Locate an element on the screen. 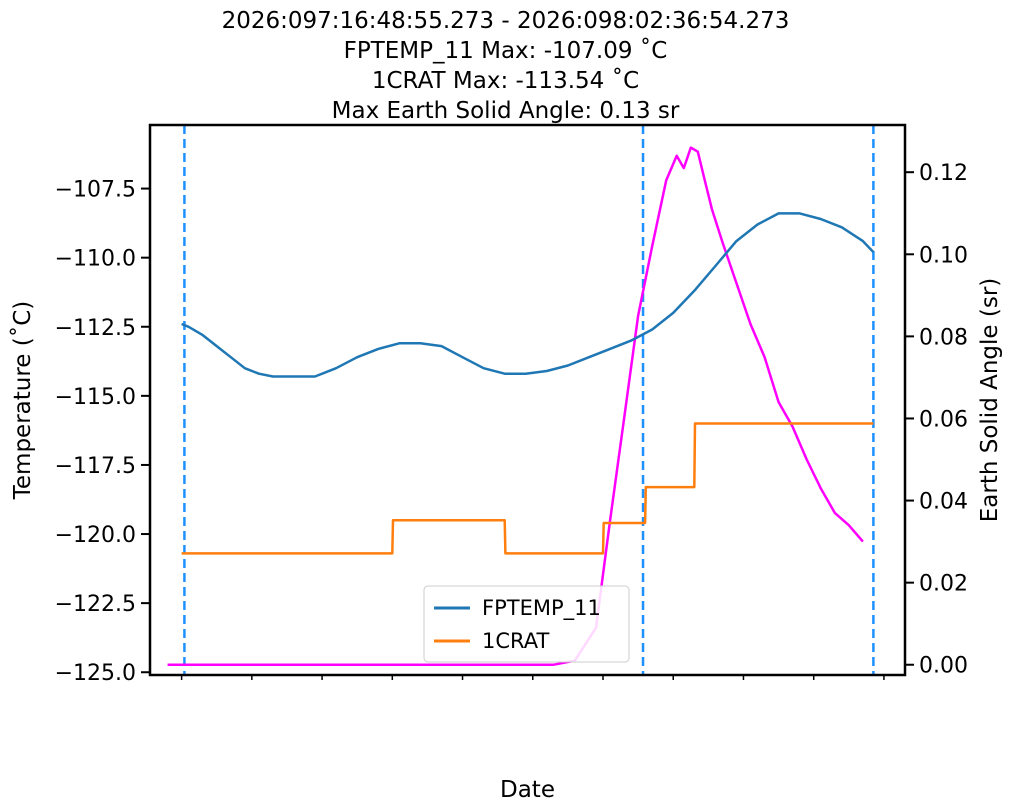 Image resolution: width=1011 pixels, height=811 pixels. legend-box is located at coordinates (526, 624).